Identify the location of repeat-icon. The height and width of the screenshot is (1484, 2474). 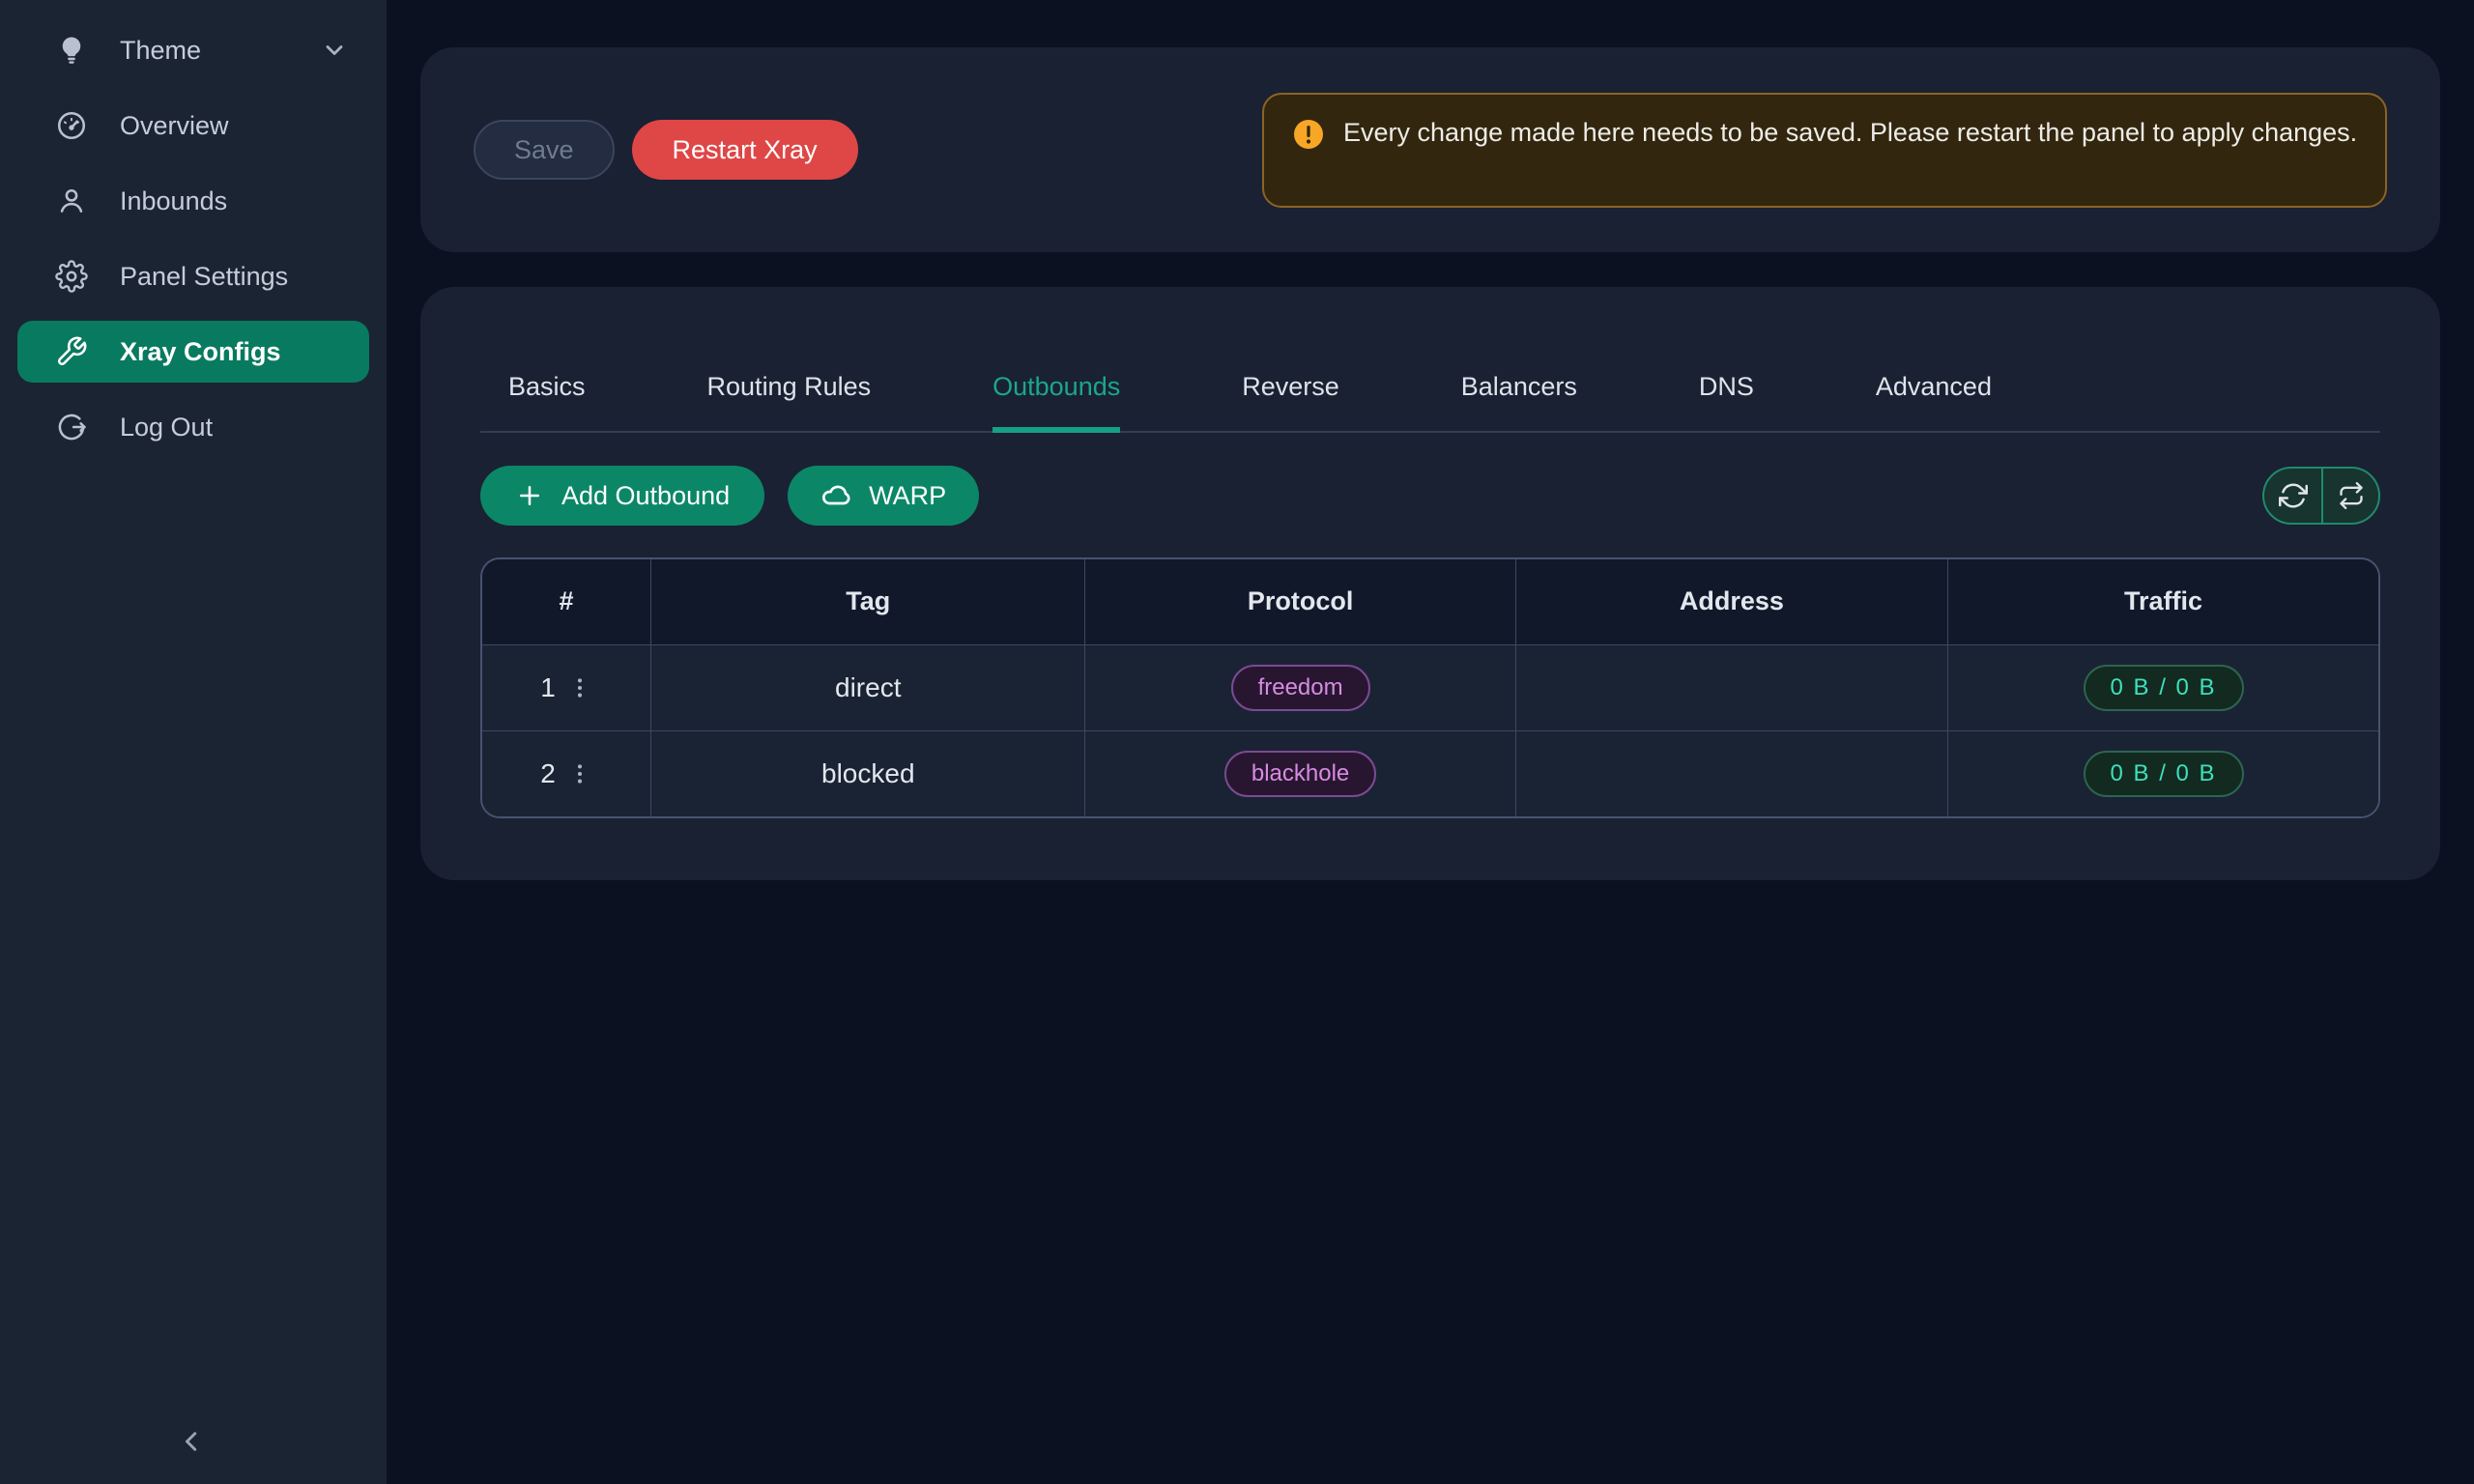
(2352, 496).